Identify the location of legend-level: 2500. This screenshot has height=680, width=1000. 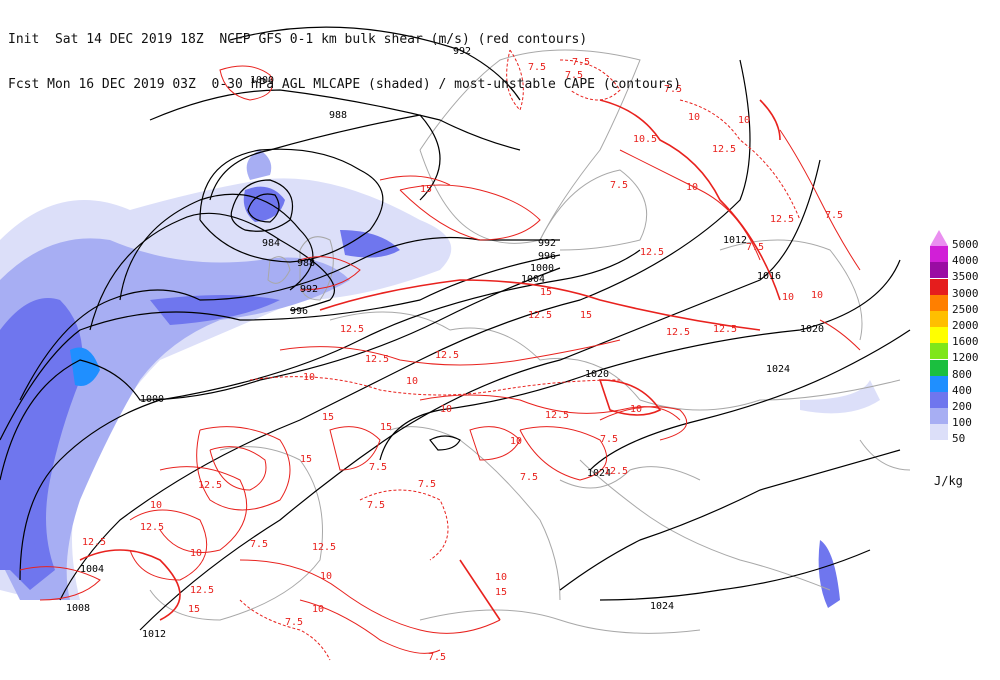
(965, 305).